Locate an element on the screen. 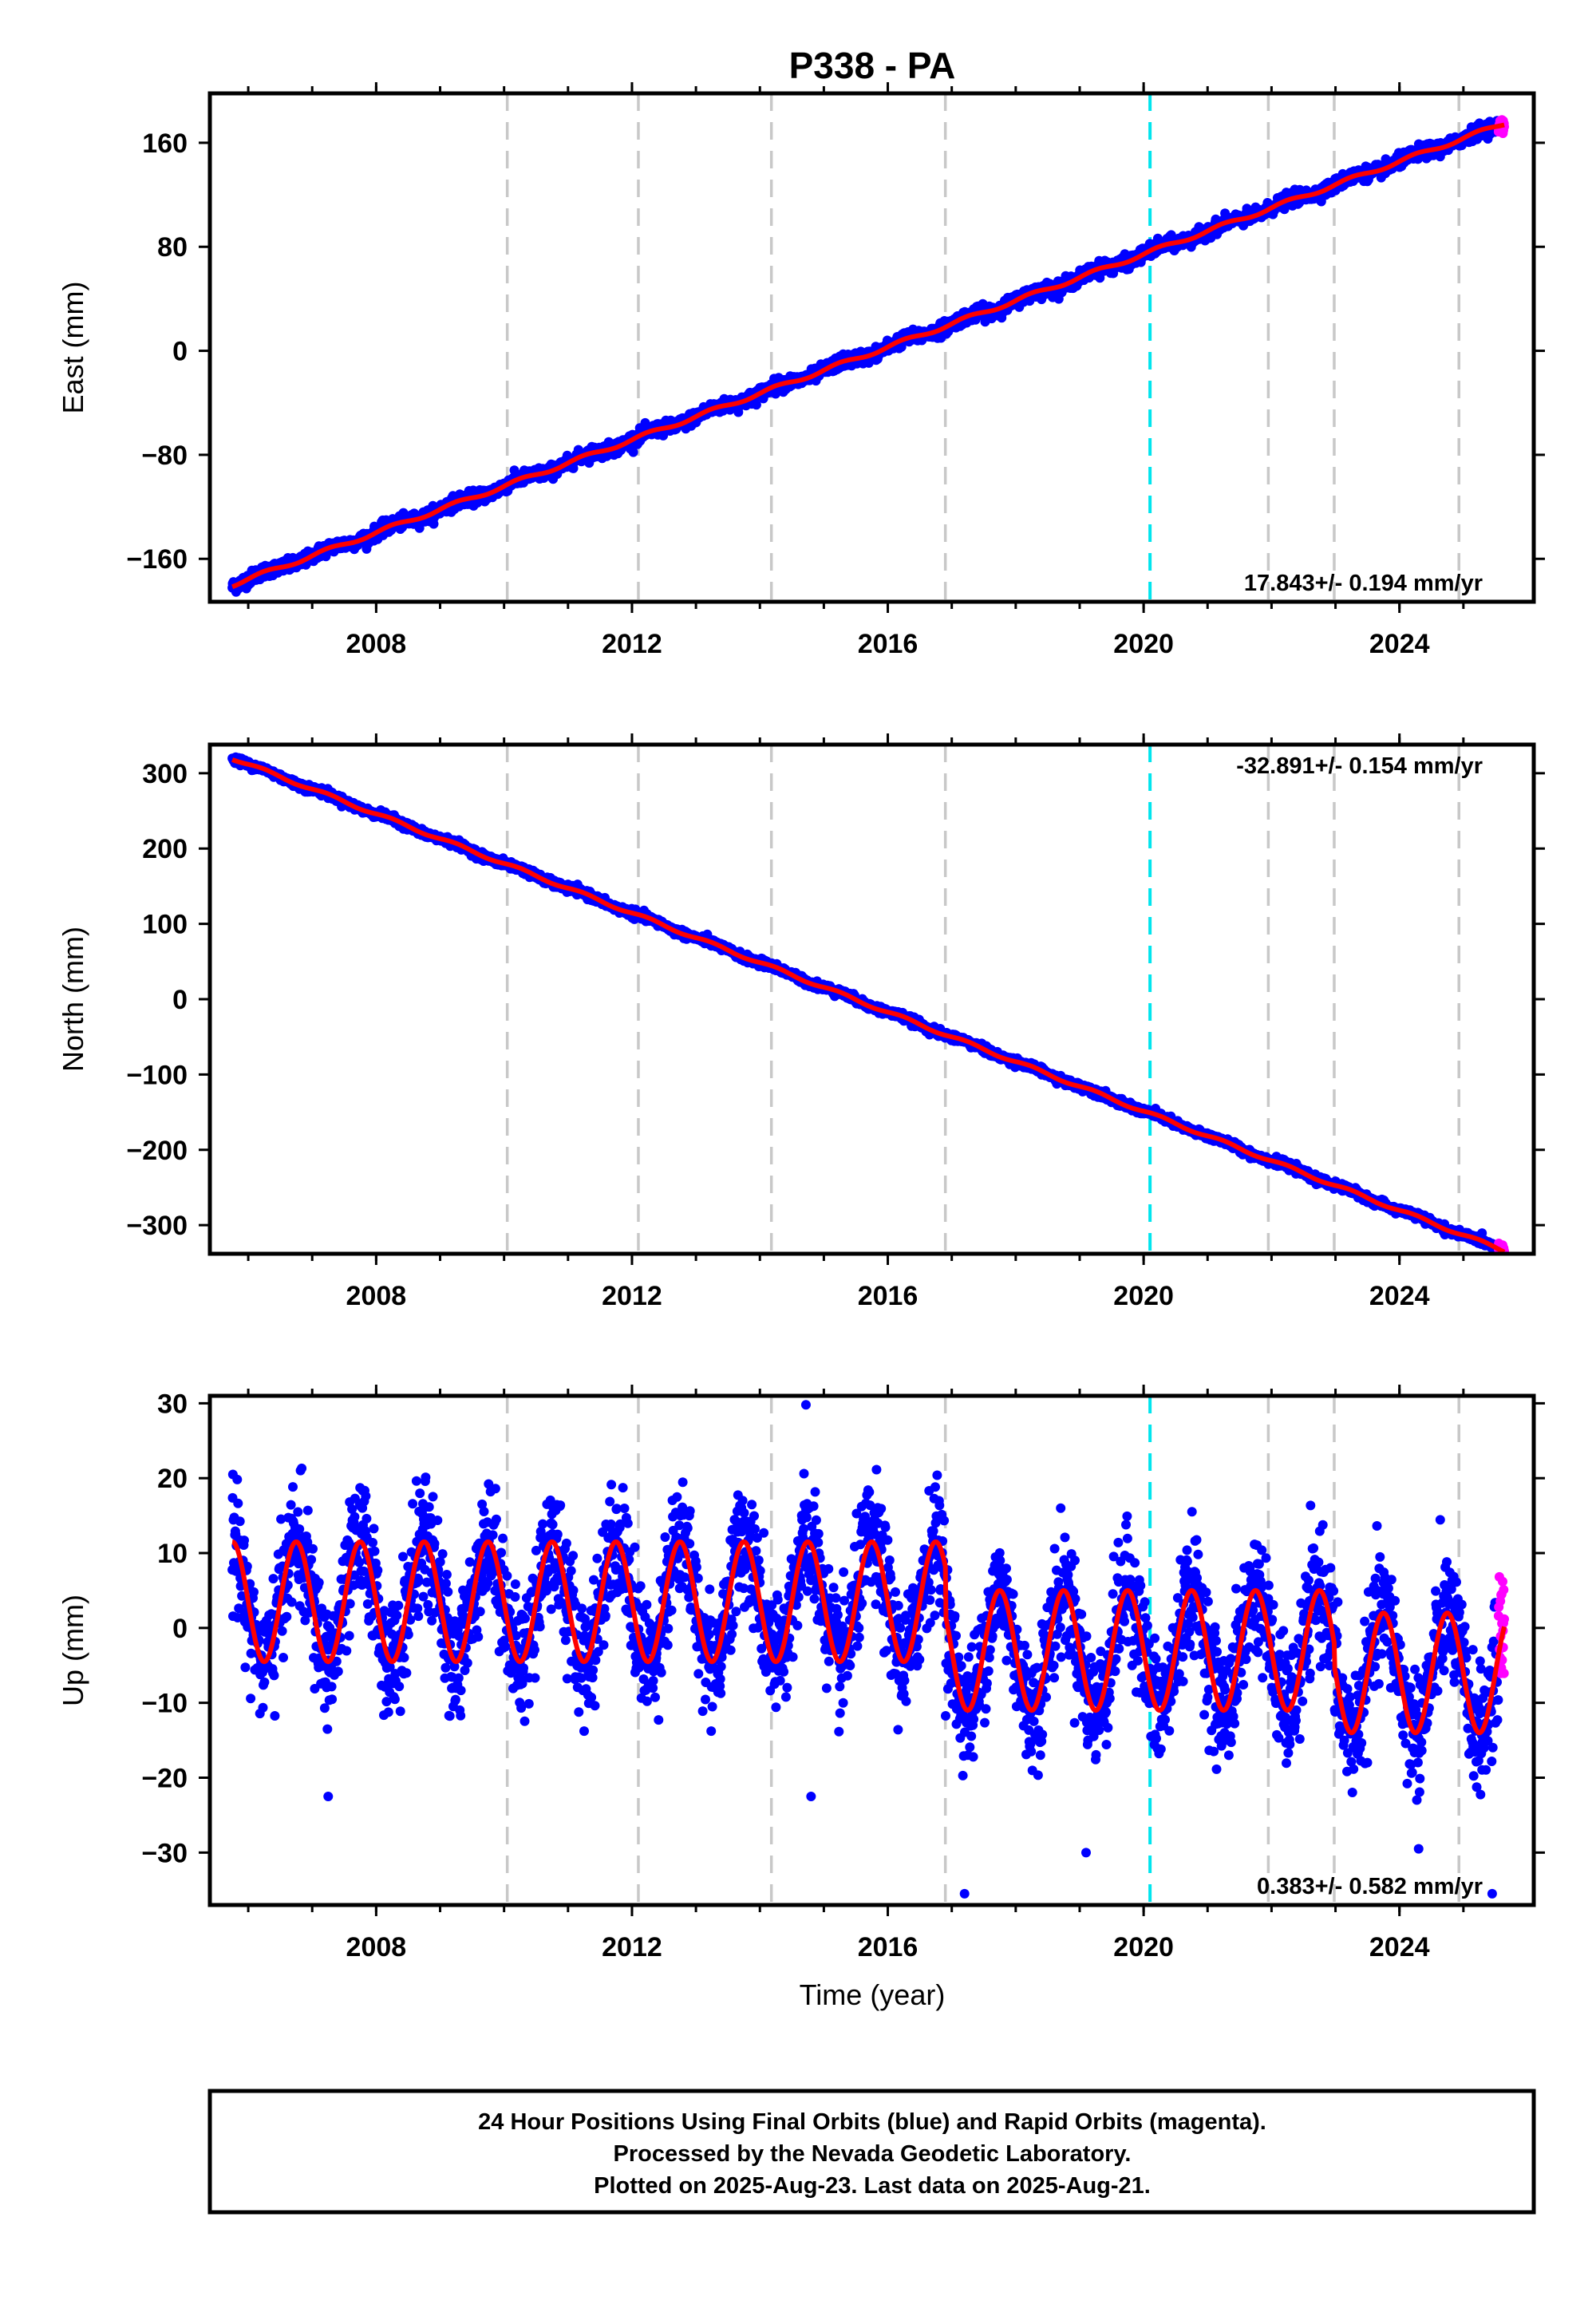  y-tick-label: 0 is located at coordinates (180, 352).